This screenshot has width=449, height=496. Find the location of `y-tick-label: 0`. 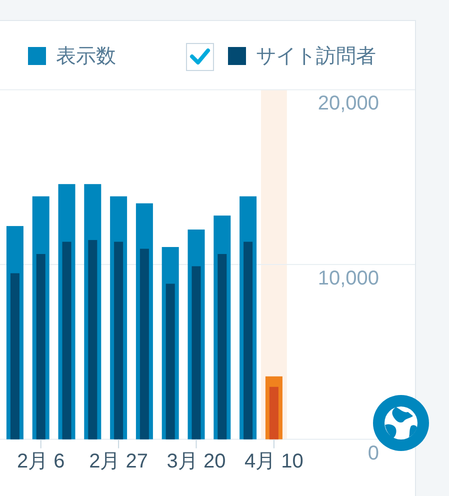

y-tick-label: 0 is located at coordinates (373, 453).